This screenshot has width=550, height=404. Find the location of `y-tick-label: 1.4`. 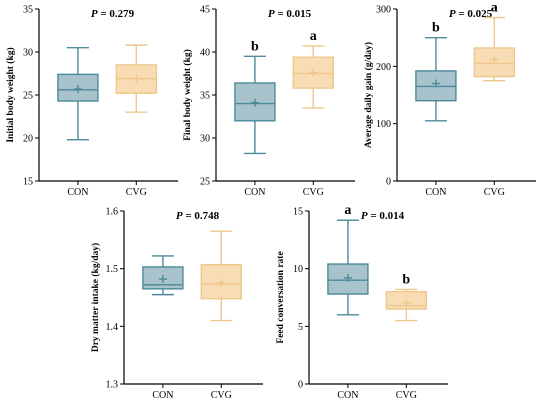

y-tick-label: 1.4 is located at coordinates (112, 327).